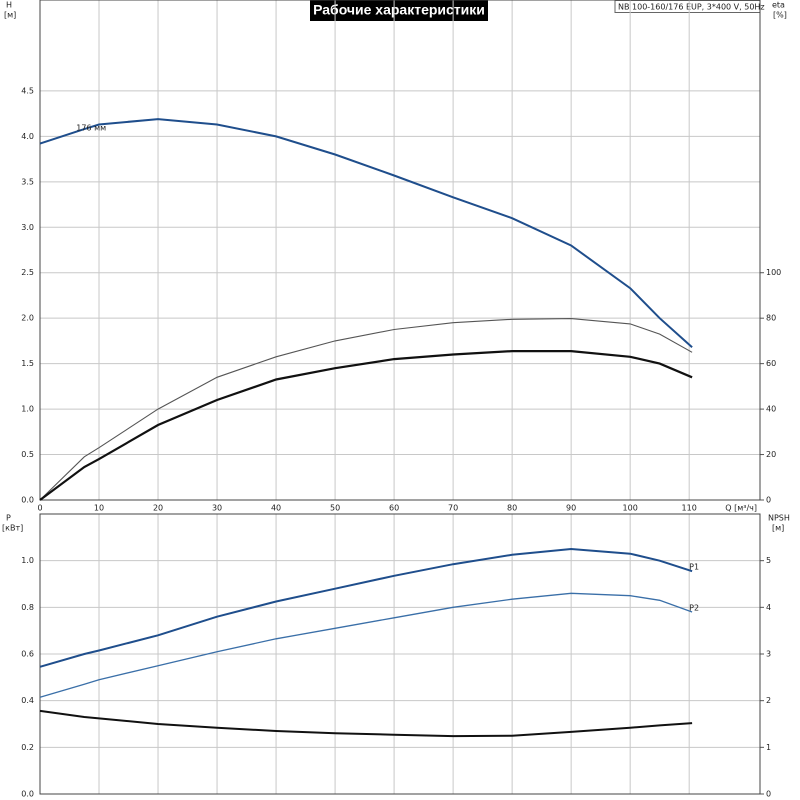  I want to click on title-box, so click(399, 10).